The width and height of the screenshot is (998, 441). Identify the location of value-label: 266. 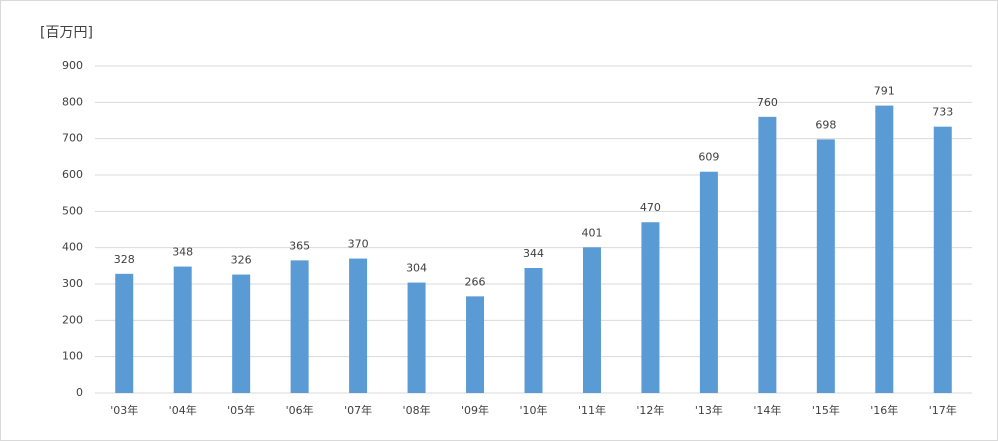
(475, 281).